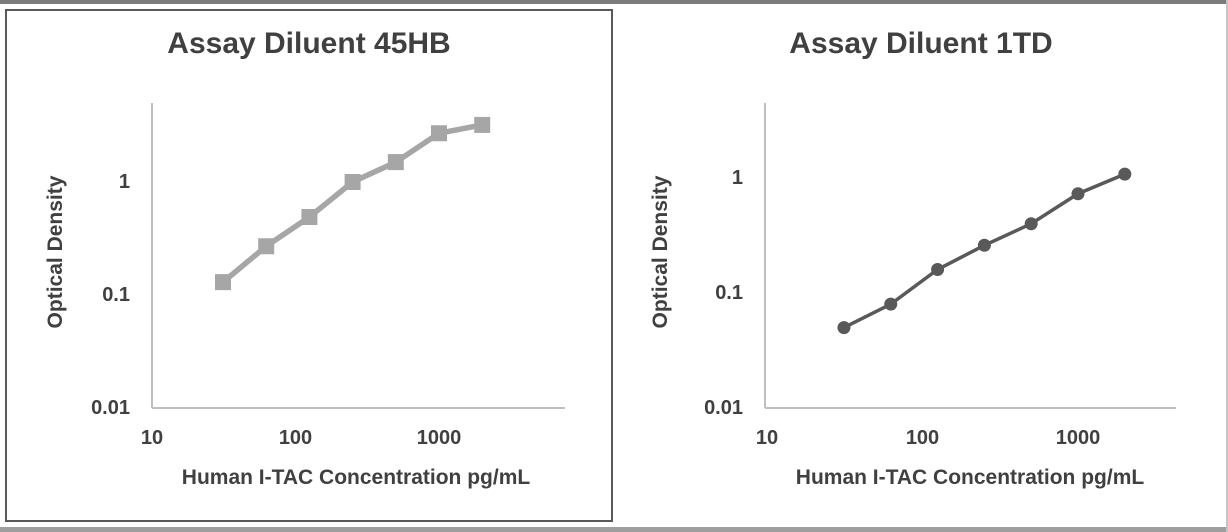 This screenshot has width=1228, height=532. Describe the element at coordinates (921, 43) in the screenshot. I see `chart-title-1td: Assay Diluent 1TD` at that location.